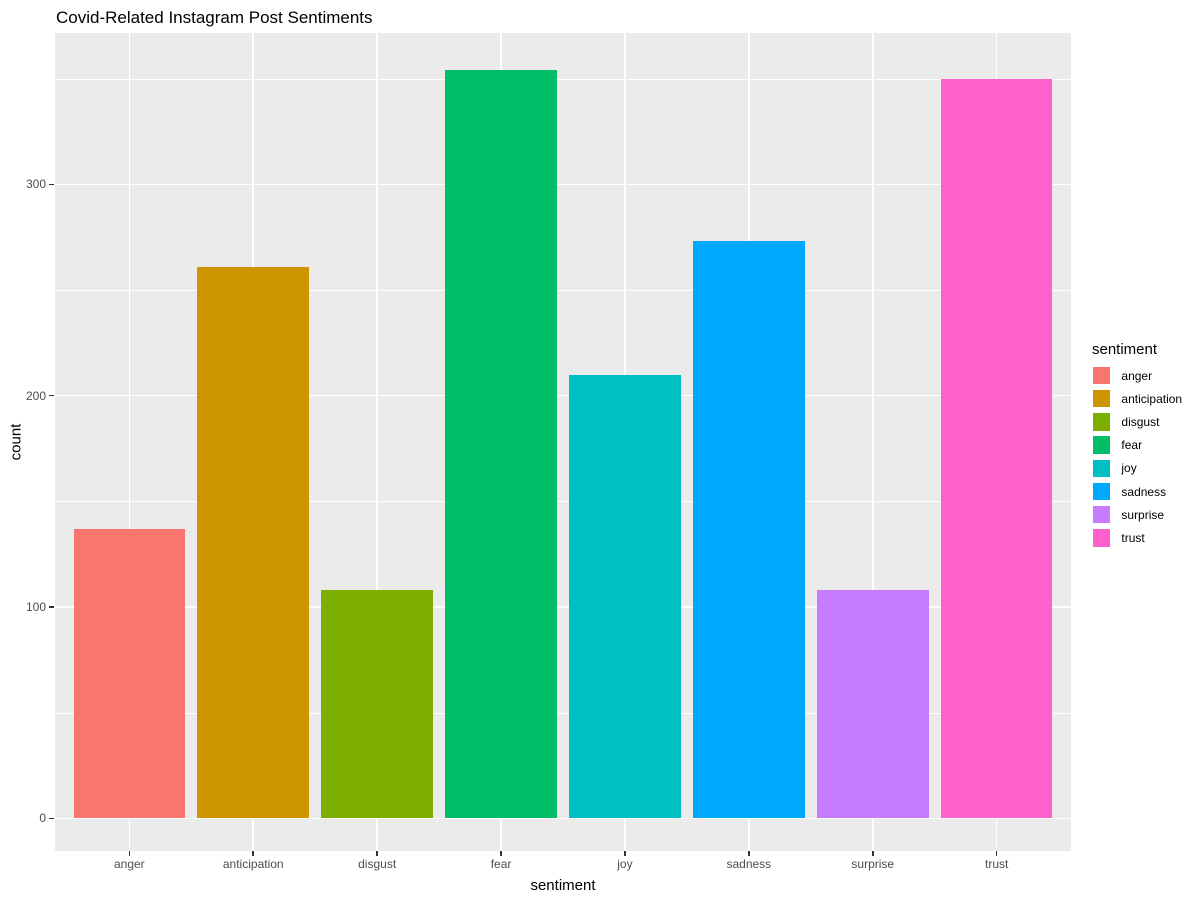  I want to click on legend-item-trust: trust, so click(1137, 537).